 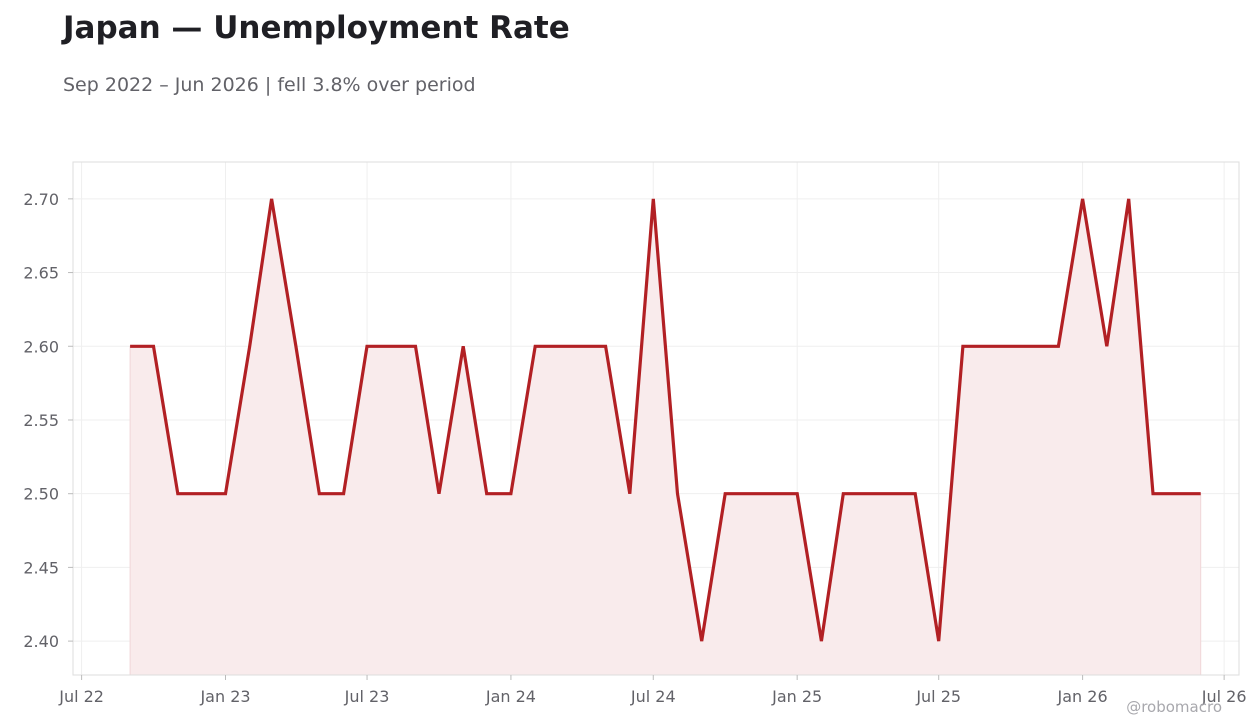 I want to click on chart-title: Japan — Unemployment Rate, so click(x=316, y=28).